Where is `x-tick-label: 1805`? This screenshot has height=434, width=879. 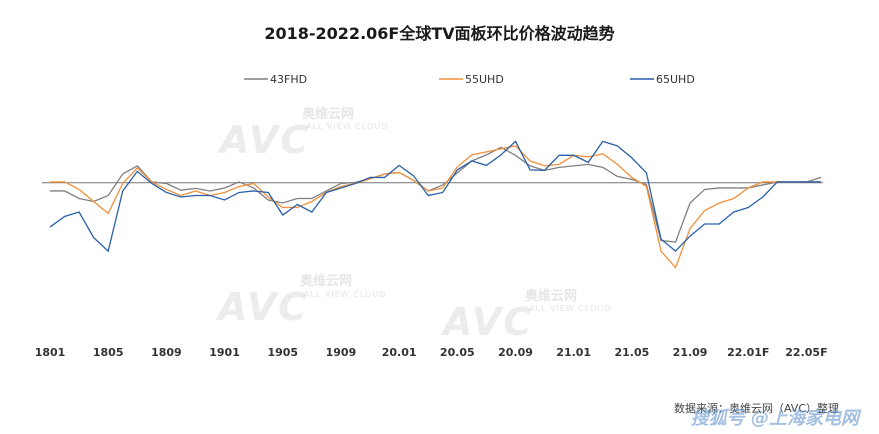 x-tick-label: 1805 is located at coordinates (108, 352).